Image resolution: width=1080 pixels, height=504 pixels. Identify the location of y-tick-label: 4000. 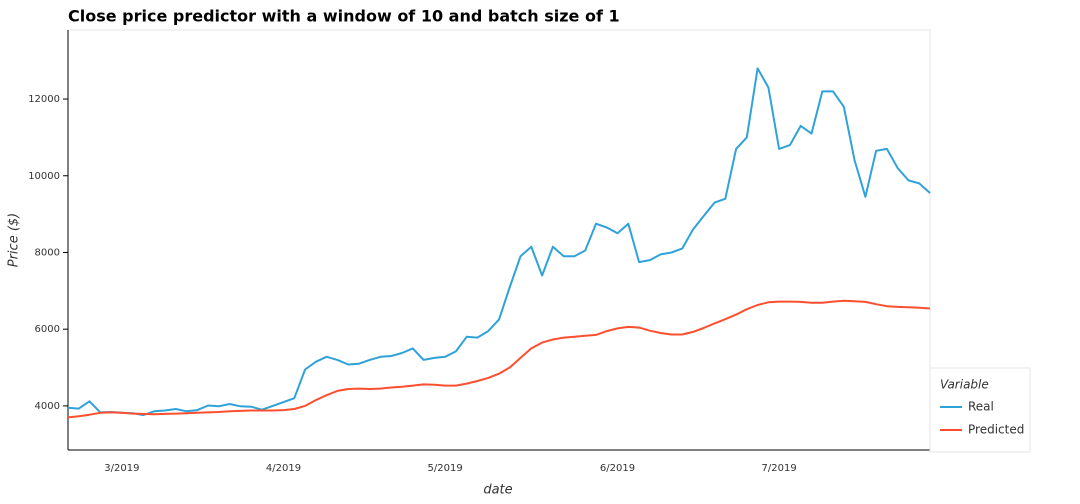
(47, 406).